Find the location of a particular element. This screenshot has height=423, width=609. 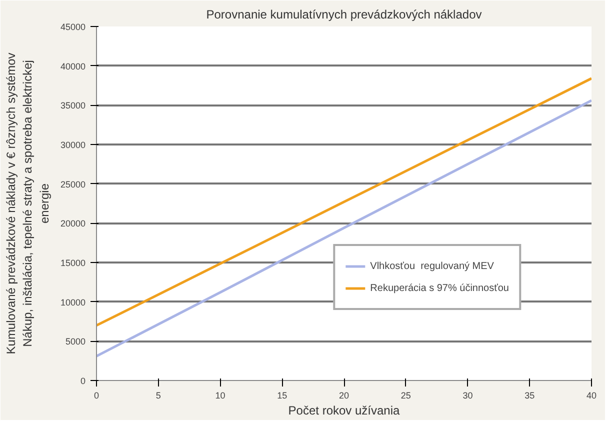

x-tick-label: 25 is located at coordinates (405, 395).